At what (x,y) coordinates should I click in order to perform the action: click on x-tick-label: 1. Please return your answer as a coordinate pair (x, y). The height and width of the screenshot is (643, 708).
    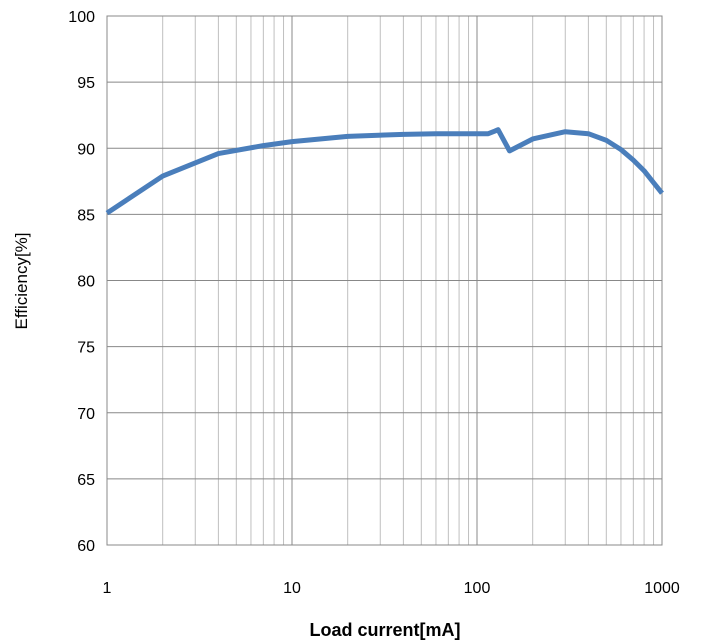
    Looking at the image, I should click on (107, 588).